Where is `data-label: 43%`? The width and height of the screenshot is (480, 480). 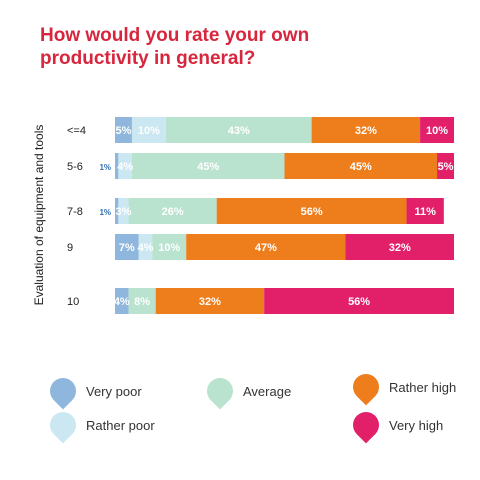
data-label: 43% is located at coordinates (239, 131).